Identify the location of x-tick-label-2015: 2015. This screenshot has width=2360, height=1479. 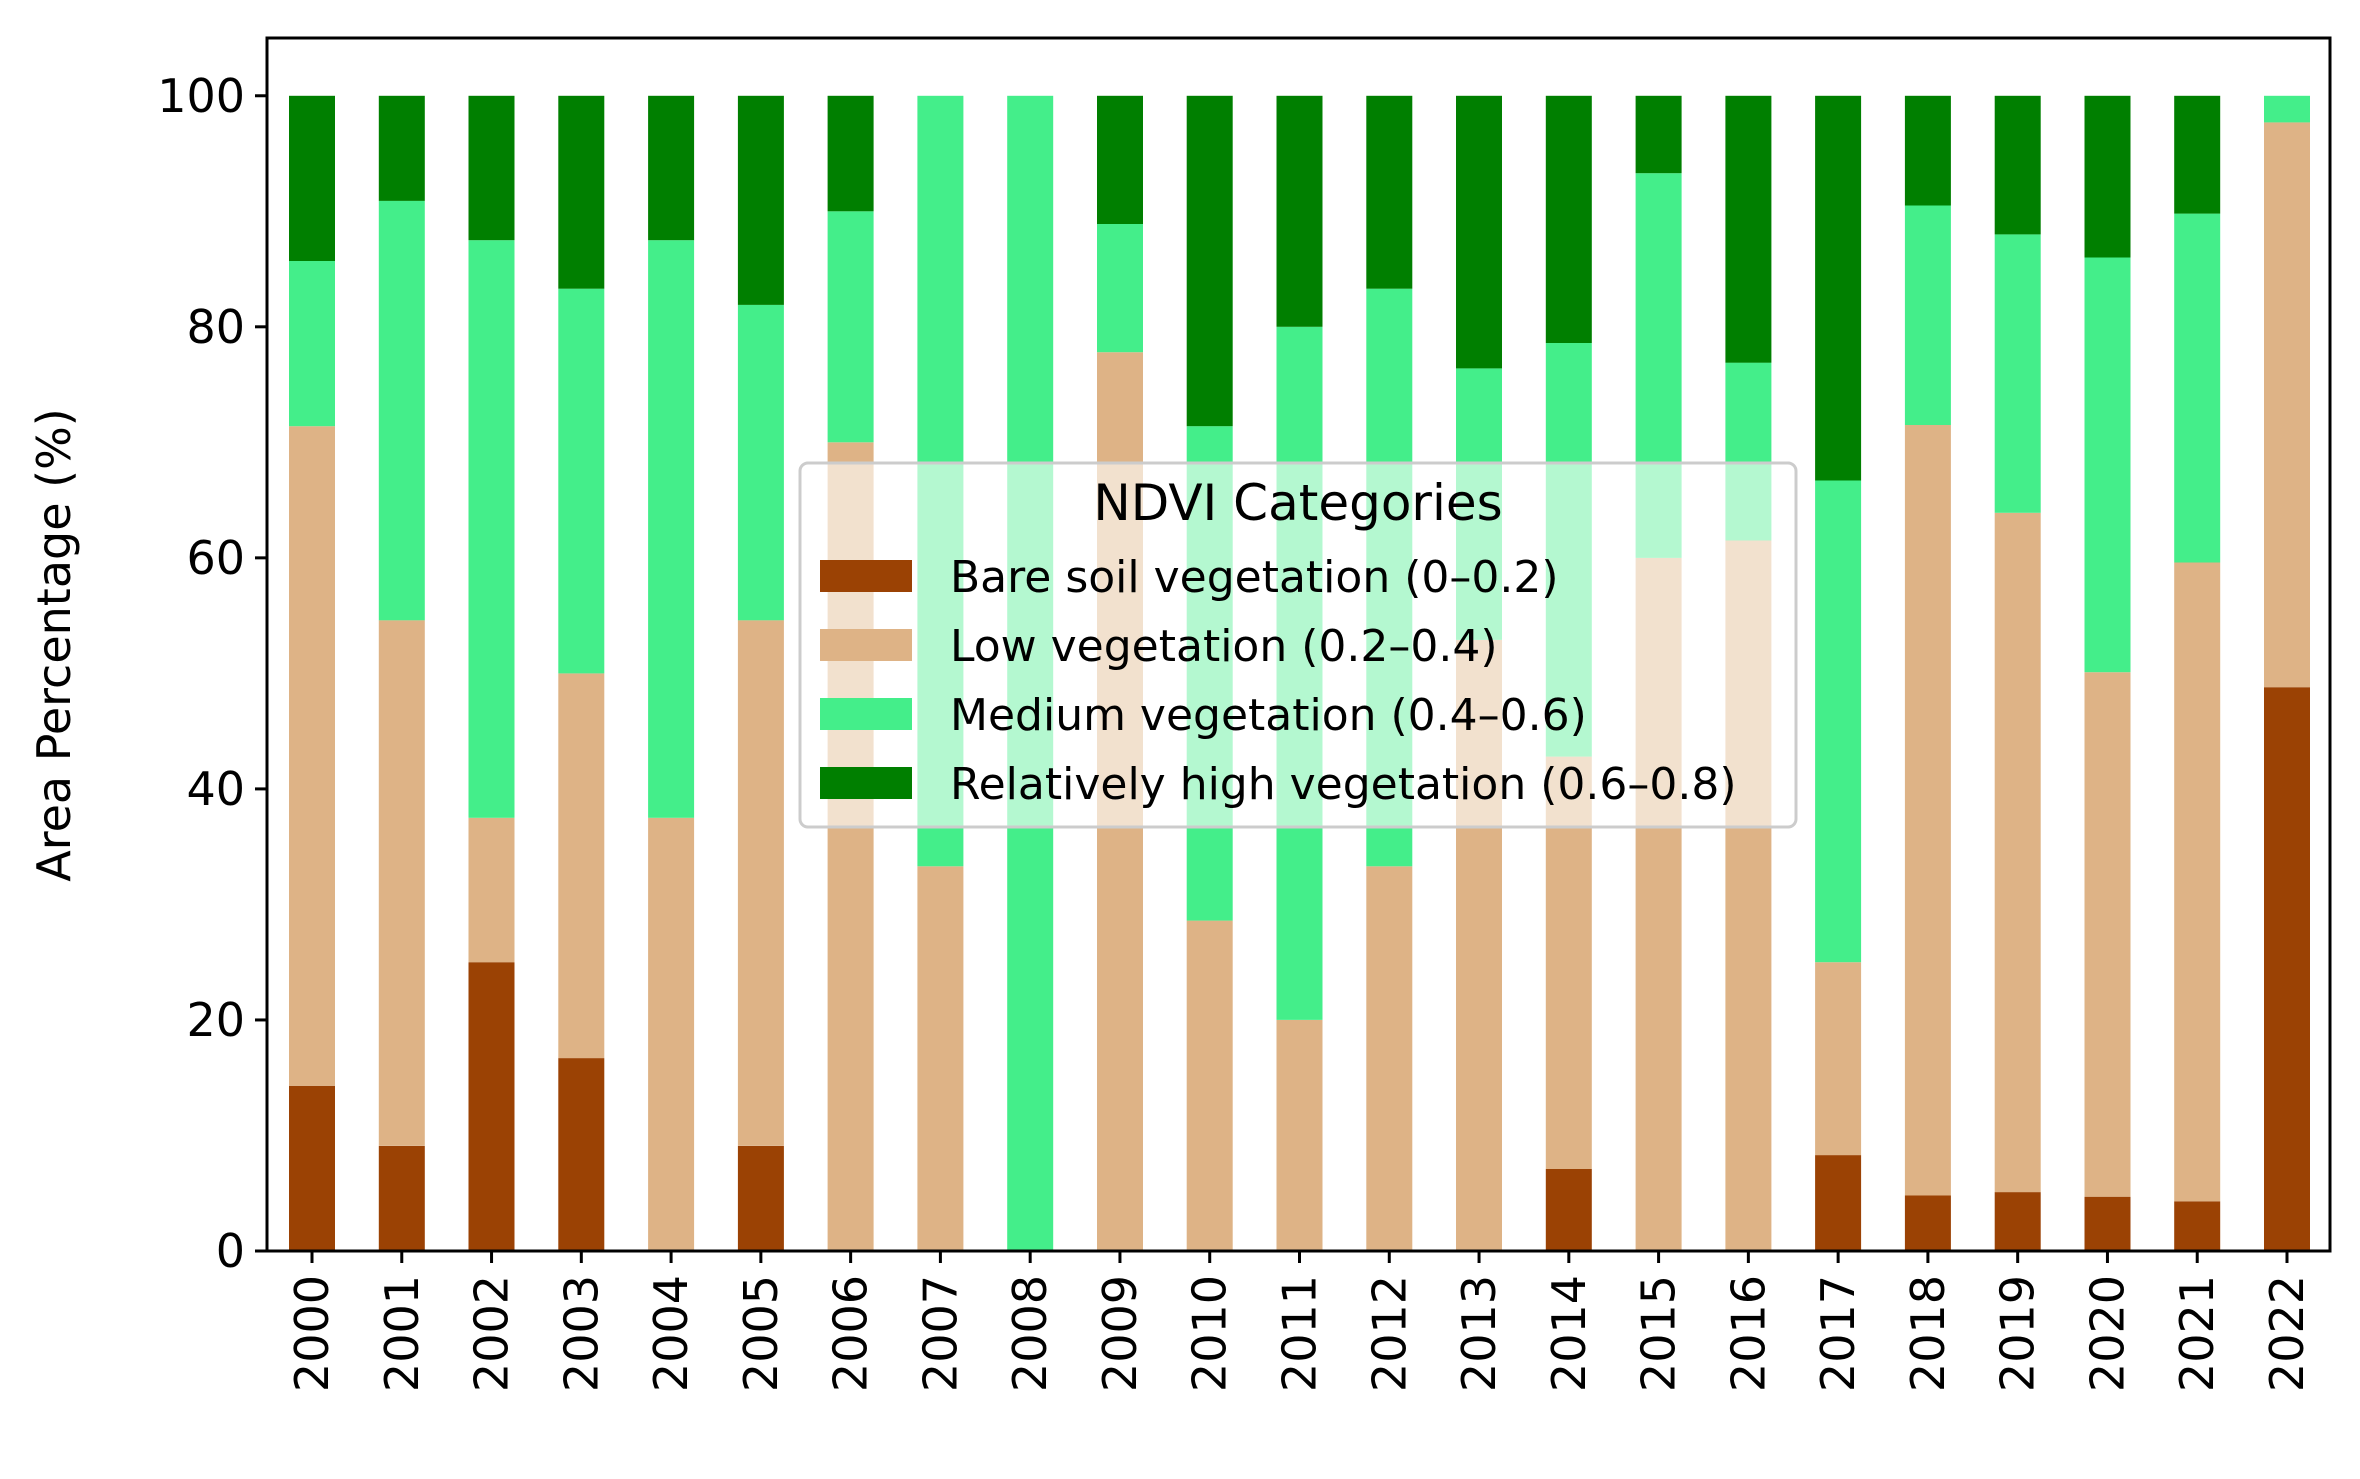
(1659, 1333).